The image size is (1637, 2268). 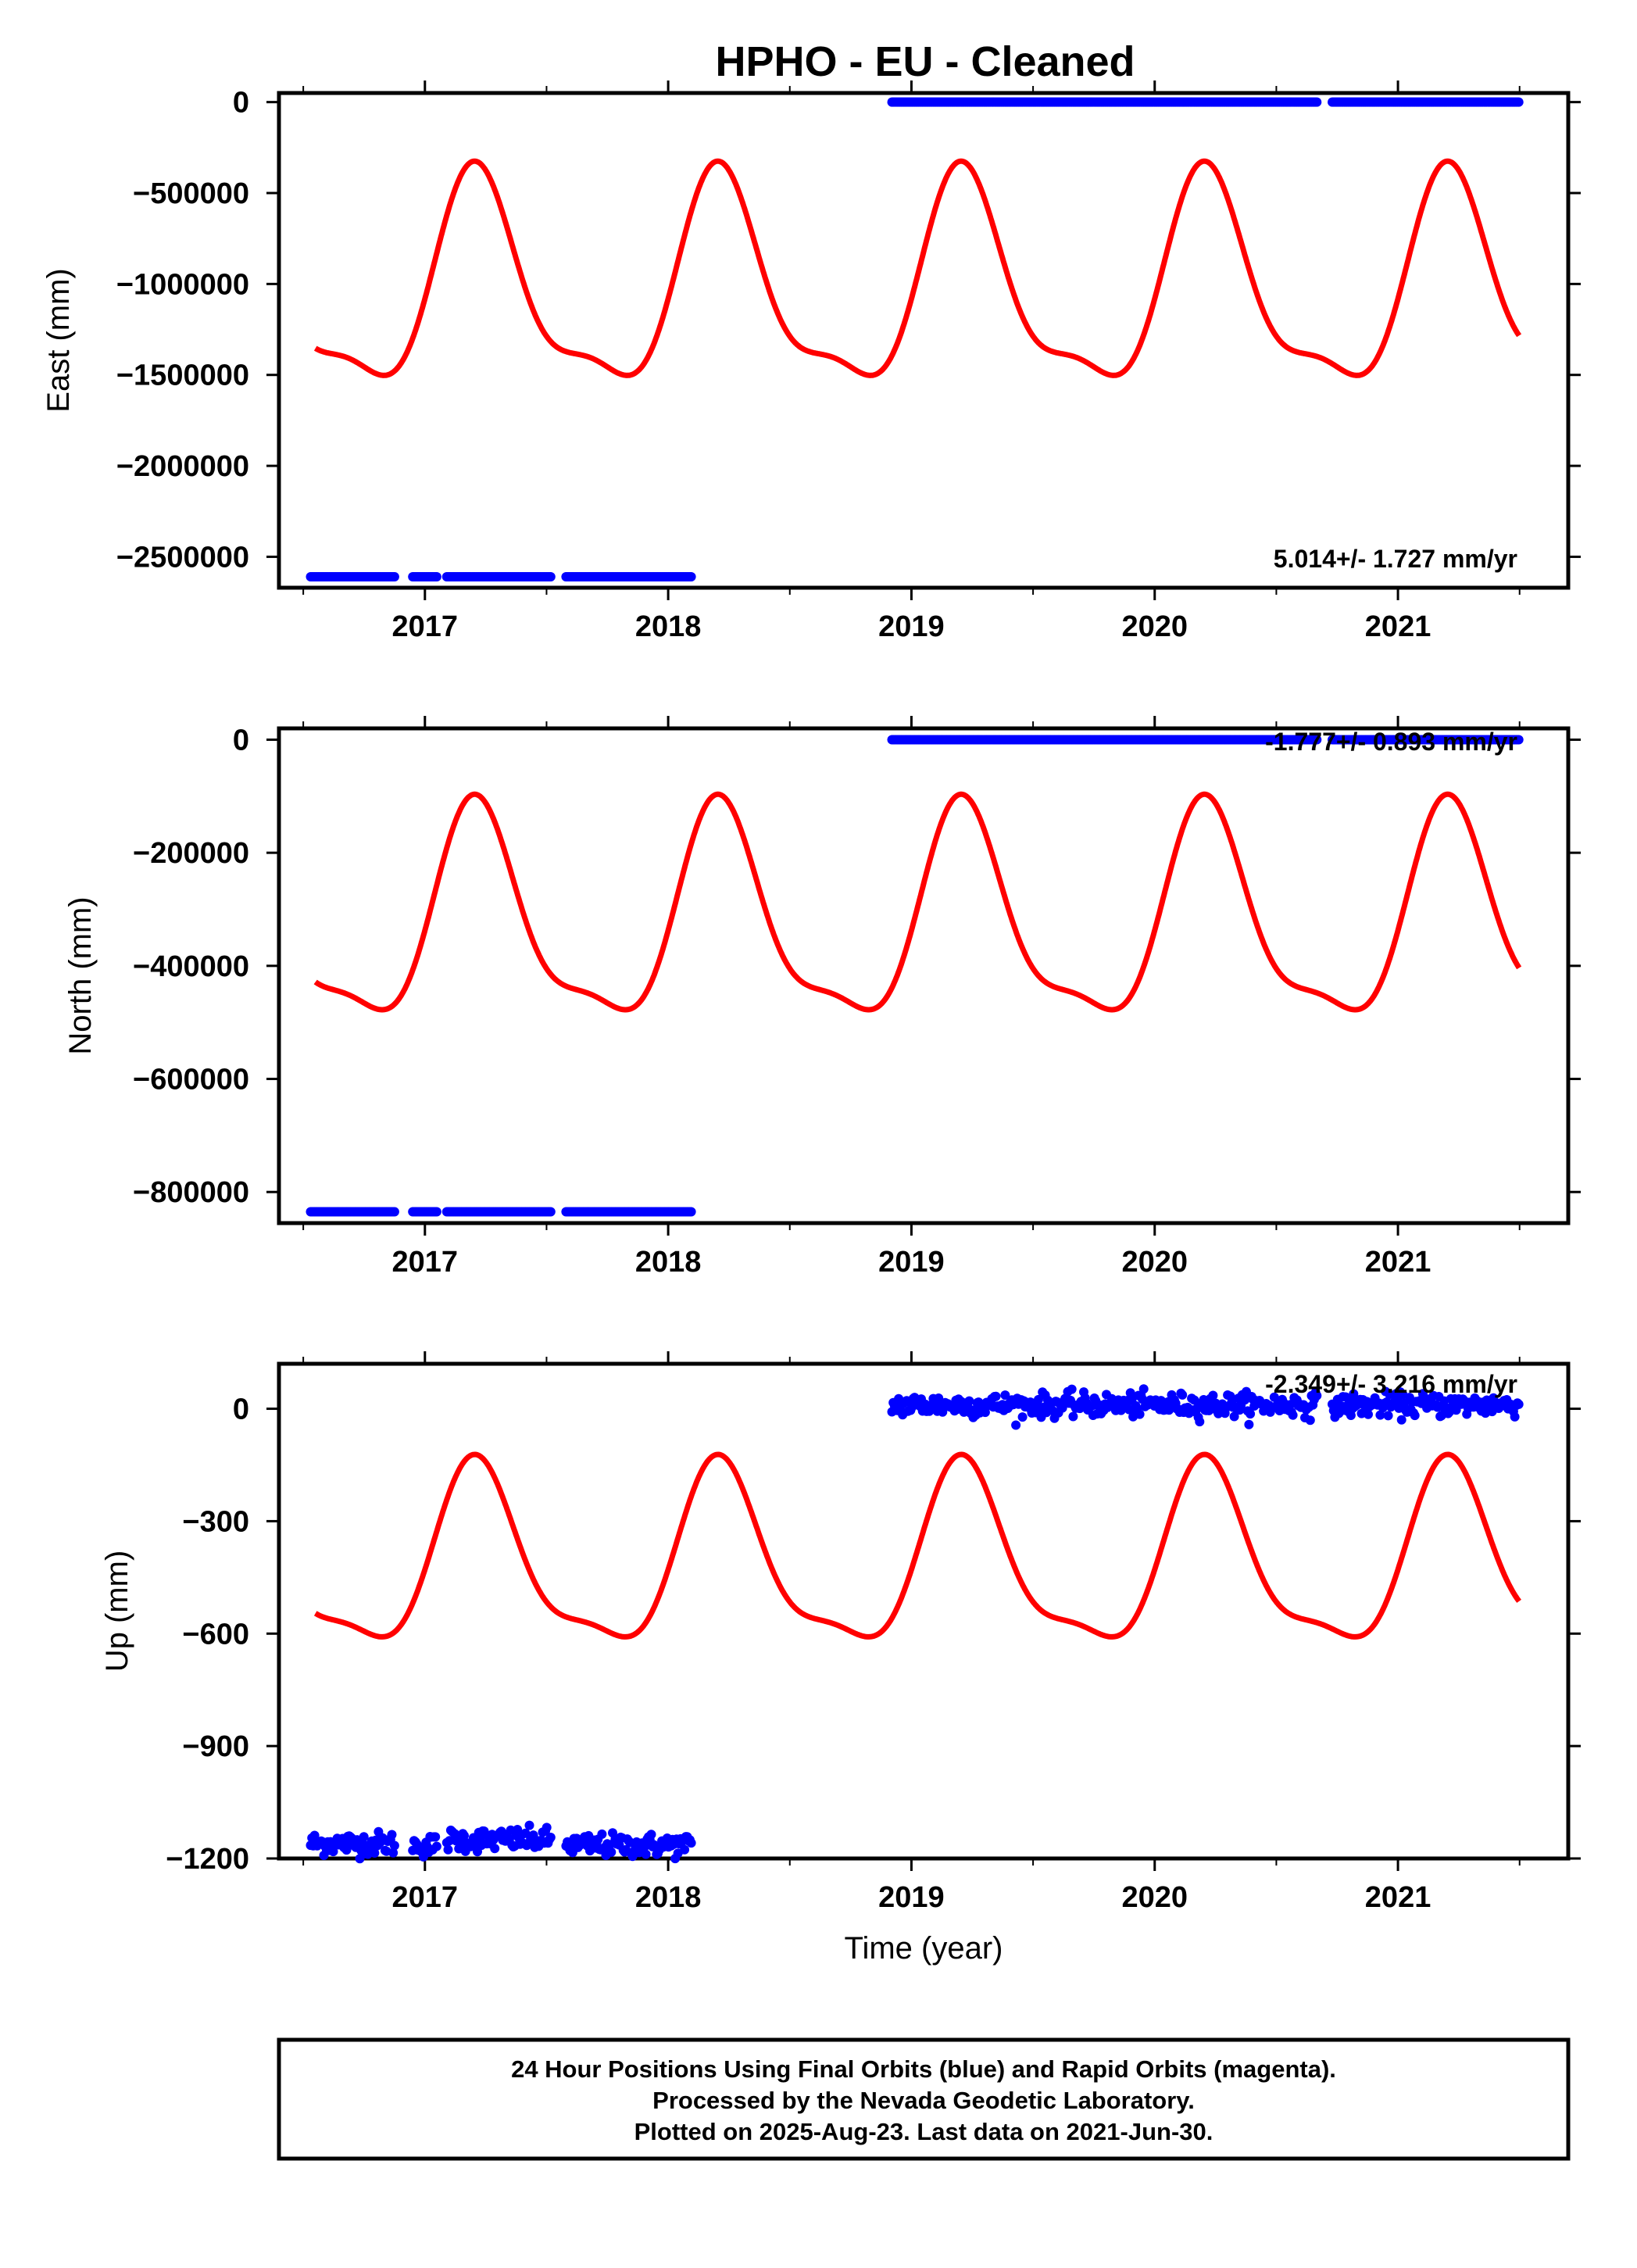 What do you see at coordinates (182, 467) in the screenshot?
I see `y-tick-label: −2000000` at bounding box center [182, 467].